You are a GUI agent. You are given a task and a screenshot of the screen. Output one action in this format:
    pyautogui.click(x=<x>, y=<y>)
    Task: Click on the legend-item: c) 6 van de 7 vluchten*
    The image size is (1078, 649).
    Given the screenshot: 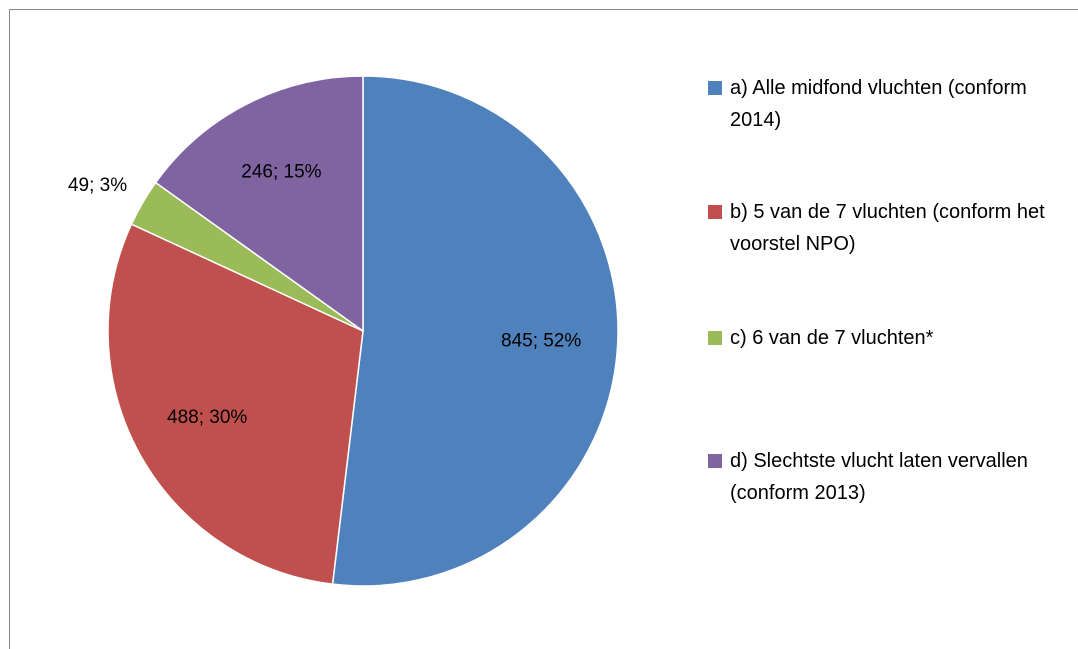 What is the action you would take?
    pyautogui.click(x=884, y=338)
    